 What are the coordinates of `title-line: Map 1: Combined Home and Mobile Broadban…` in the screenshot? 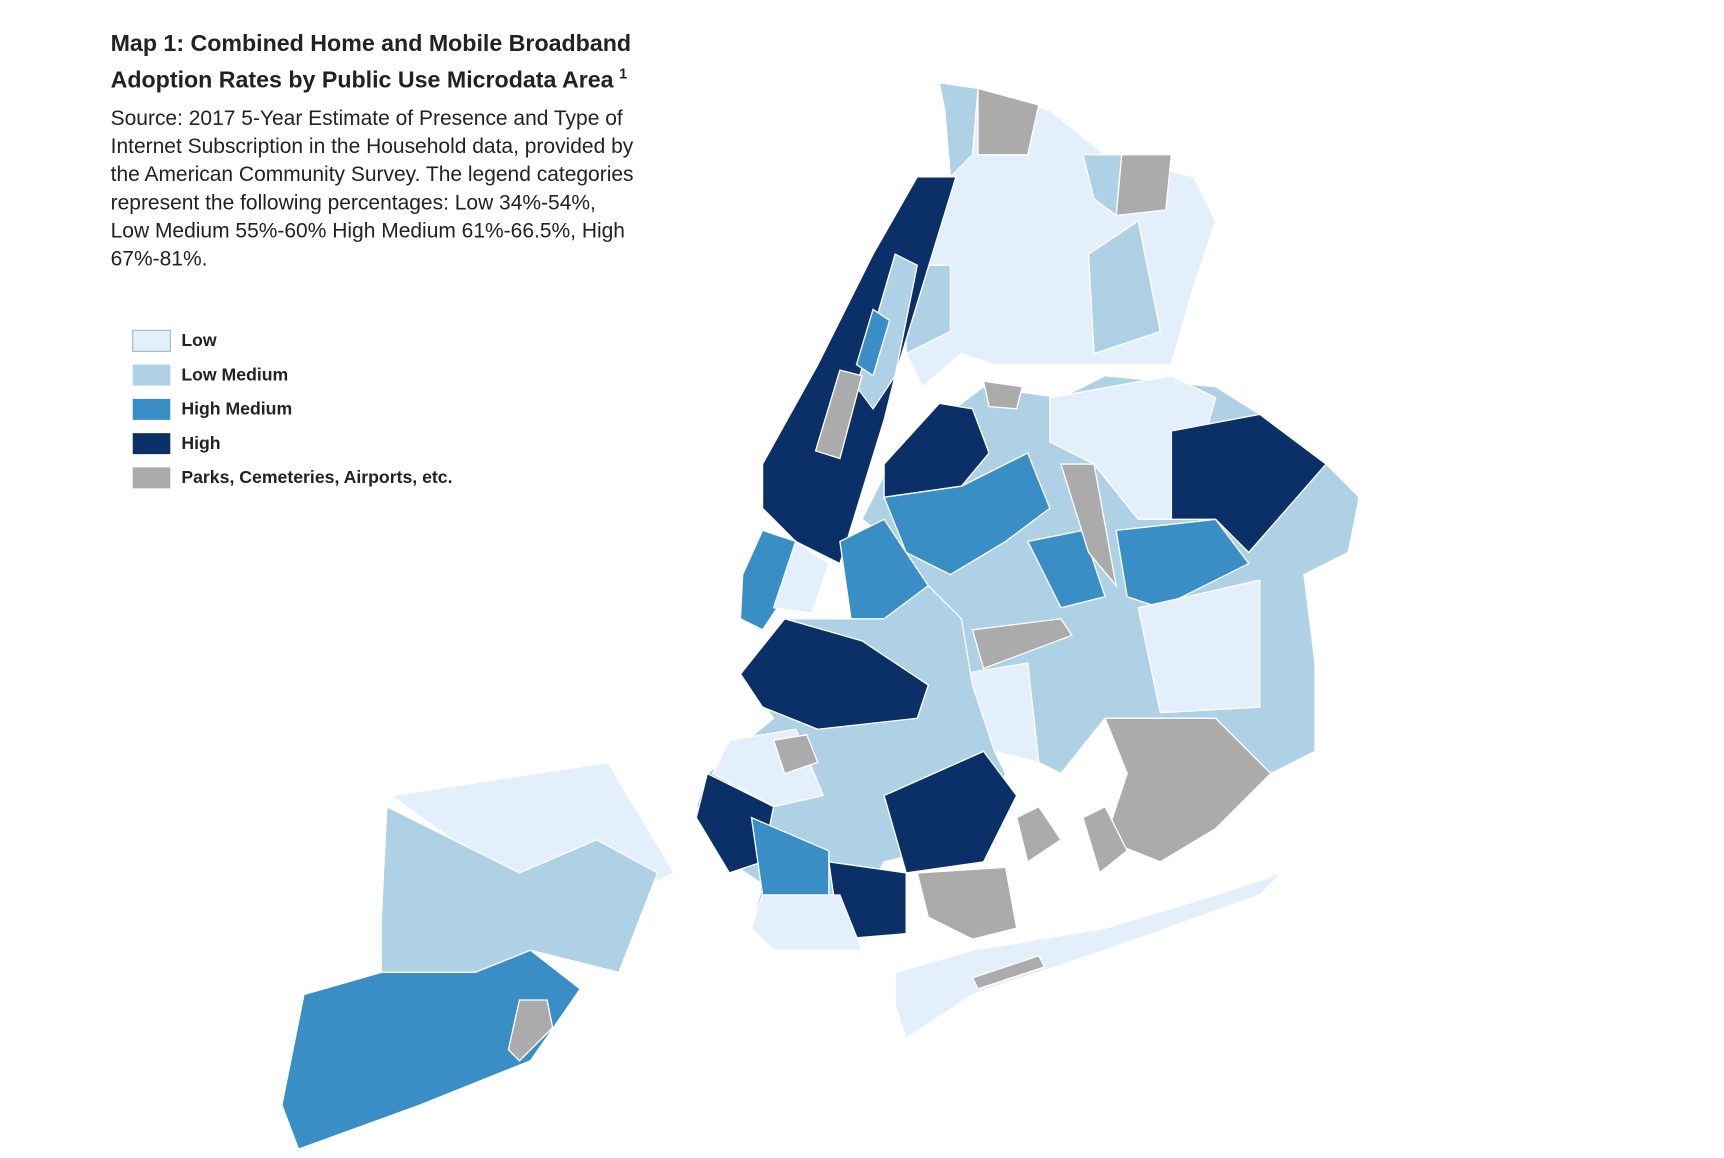 It's located at (371, 43).